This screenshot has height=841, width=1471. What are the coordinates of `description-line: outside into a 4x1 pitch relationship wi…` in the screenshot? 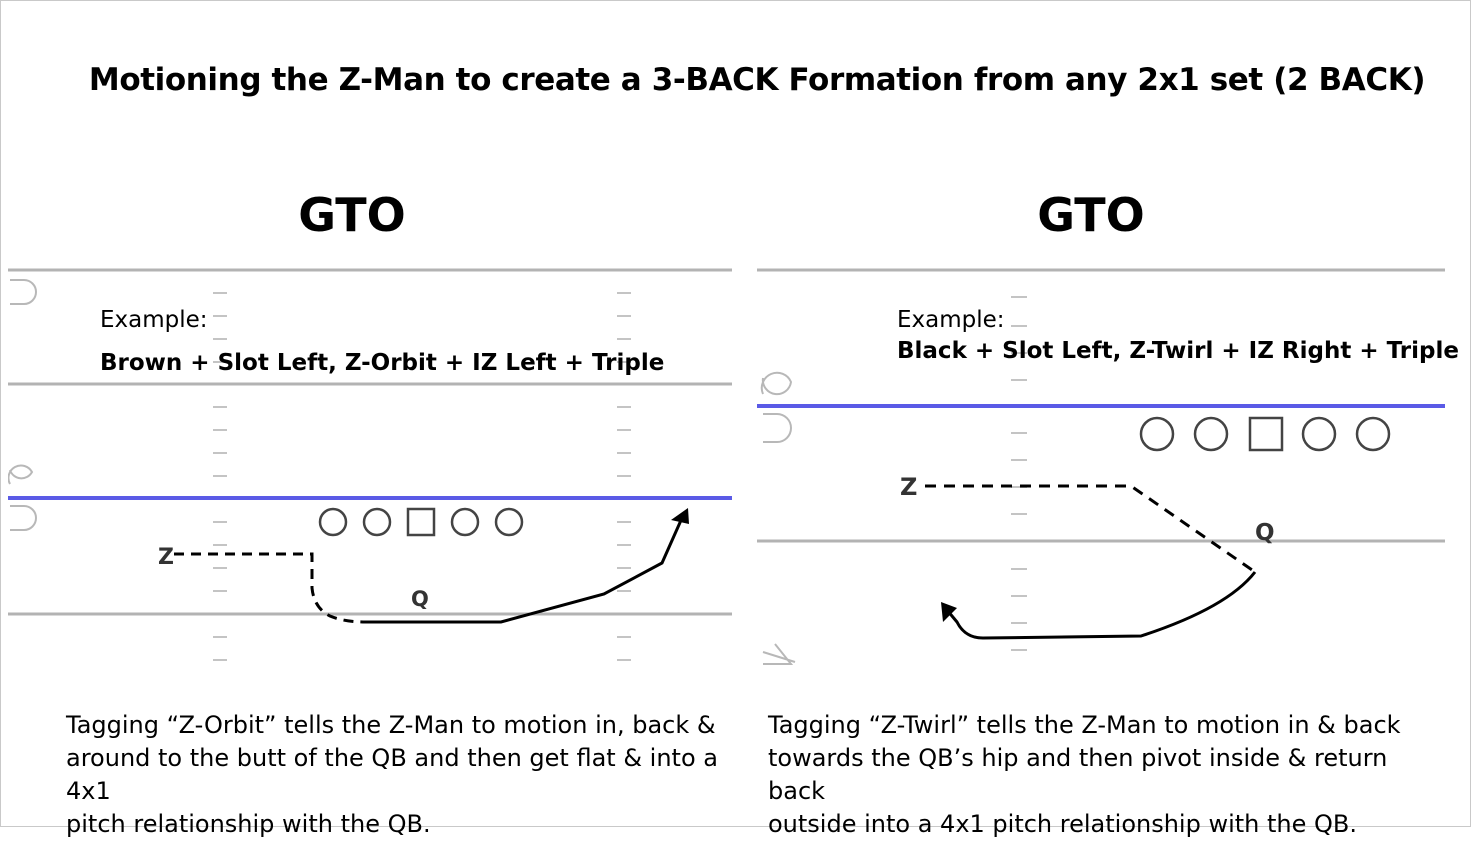 It's located at (1063, 824).